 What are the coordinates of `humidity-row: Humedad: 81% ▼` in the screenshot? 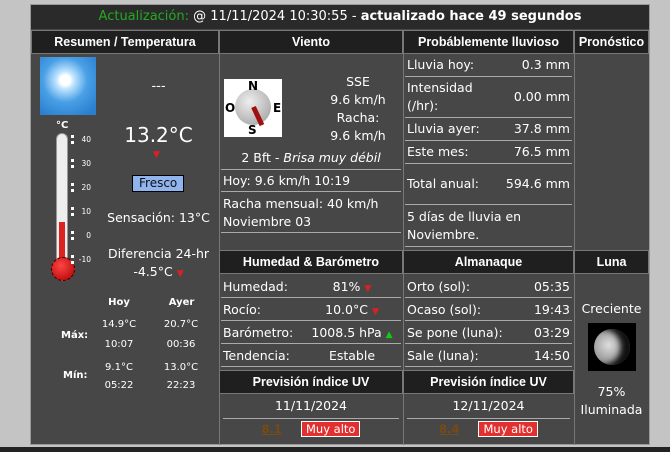 It's located at (312, 286).